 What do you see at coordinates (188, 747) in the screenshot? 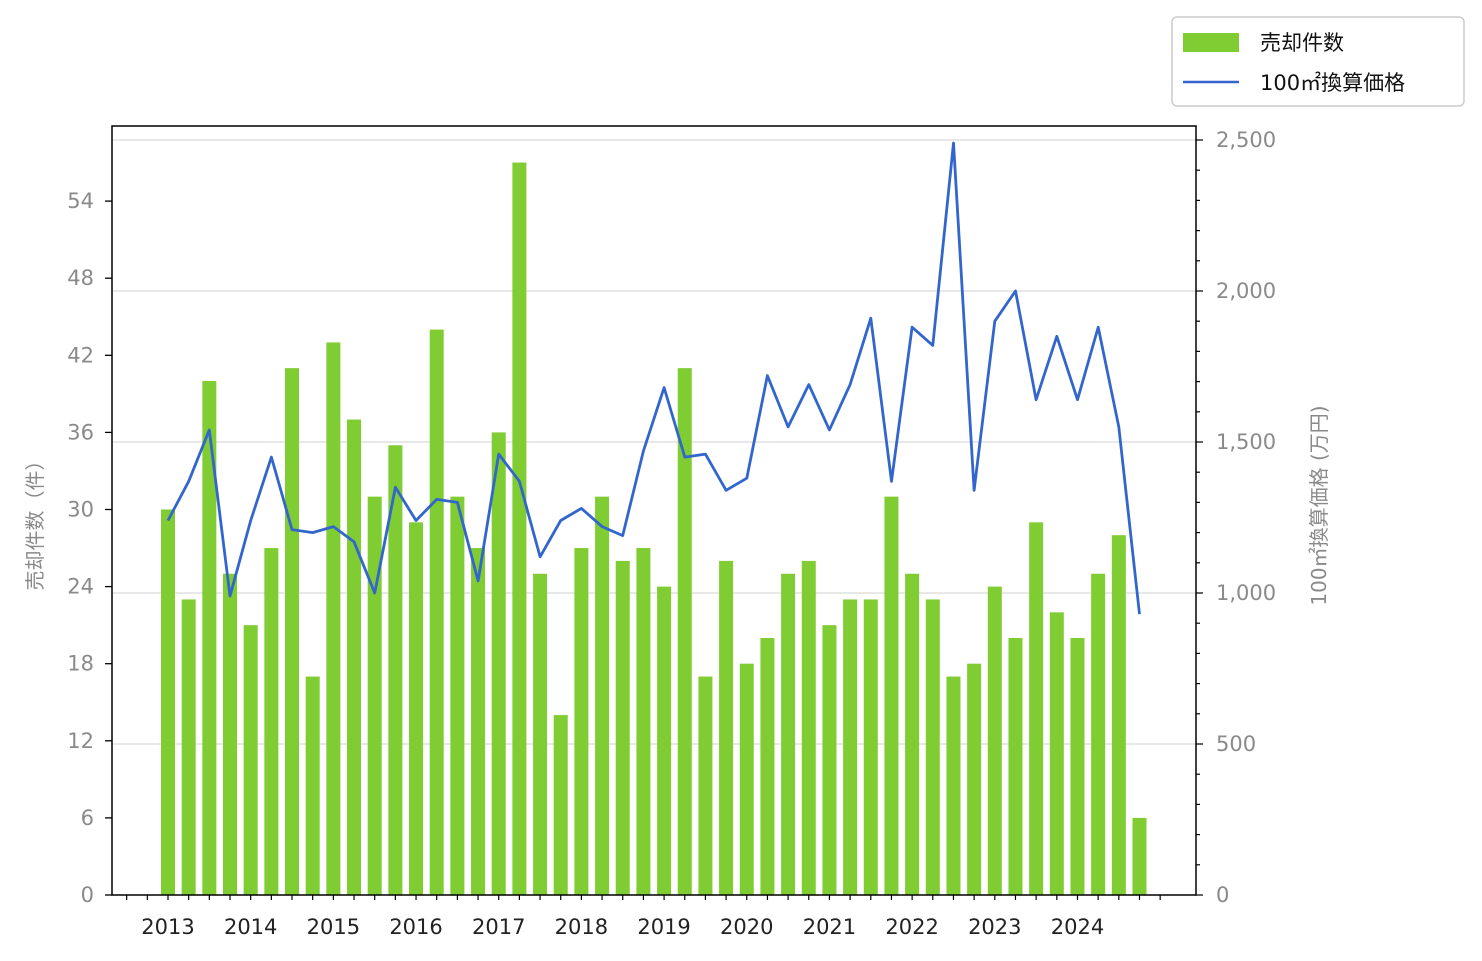
I see `bar-2013Q2` at bounding box center [188, 747].